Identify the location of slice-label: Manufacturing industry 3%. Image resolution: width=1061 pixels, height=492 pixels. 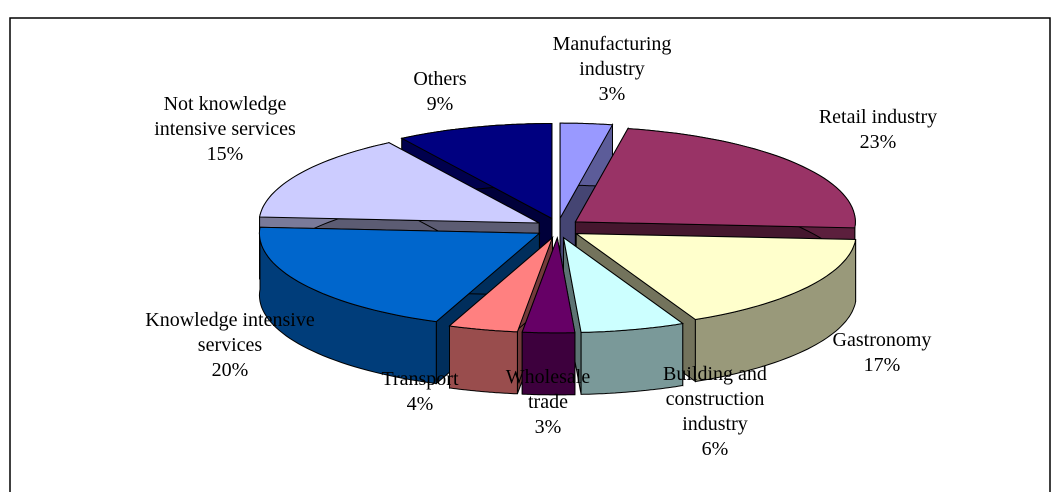
(612, 69).